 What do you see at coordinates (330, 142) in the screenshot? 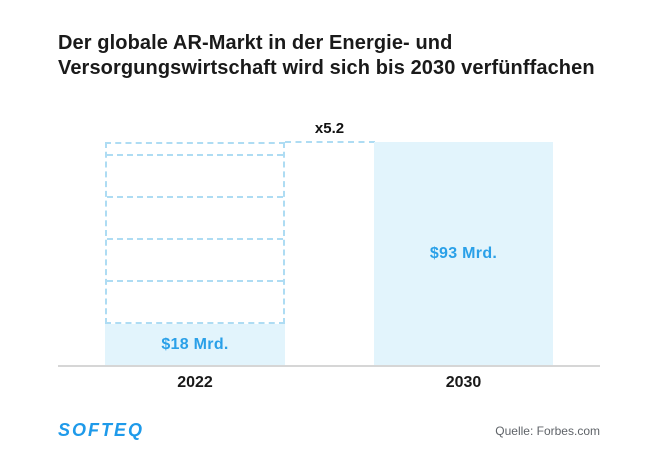
I see `projection-connector-line` at bounding box center [330, 142].